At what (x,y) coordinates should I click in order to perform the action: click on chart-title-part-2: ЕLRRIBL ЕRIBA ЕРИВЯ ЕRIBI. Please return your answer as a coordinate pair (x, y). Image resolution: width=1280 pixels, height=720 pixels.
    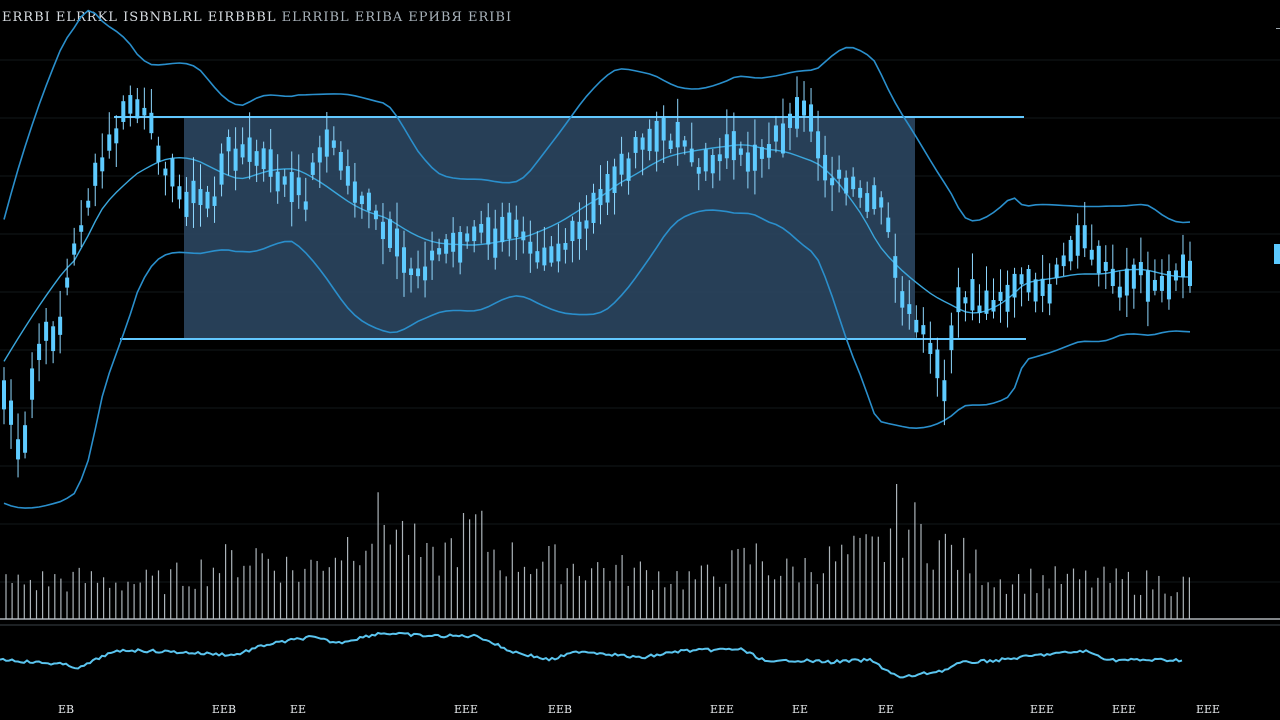
    Looking at the image, I should click on (397, 17).